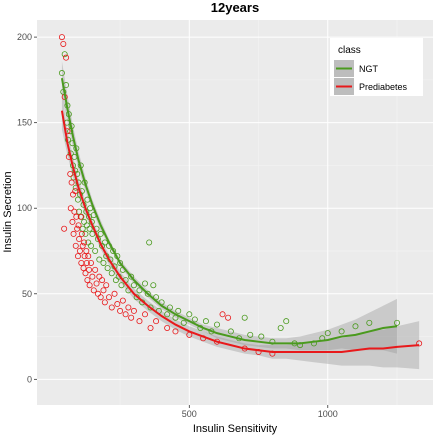 This screenshot has width=440, height=439. Describe the element at coordinates (328, 414) in the screenshot. I see `x-tick-label: 1000` at that location.